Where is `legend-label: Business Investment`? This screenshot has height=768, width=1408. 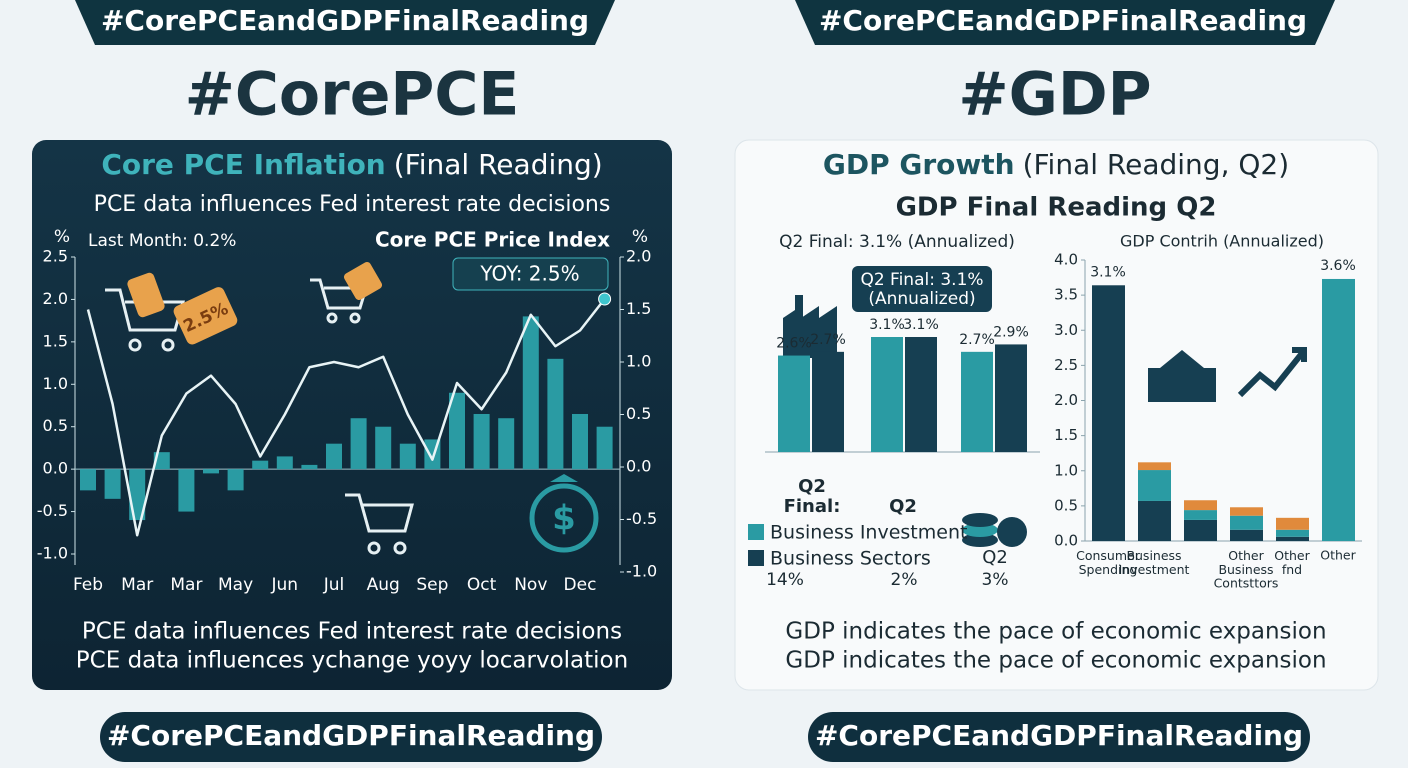 legend-label: Business Investment is located at coordinates (868, 533).